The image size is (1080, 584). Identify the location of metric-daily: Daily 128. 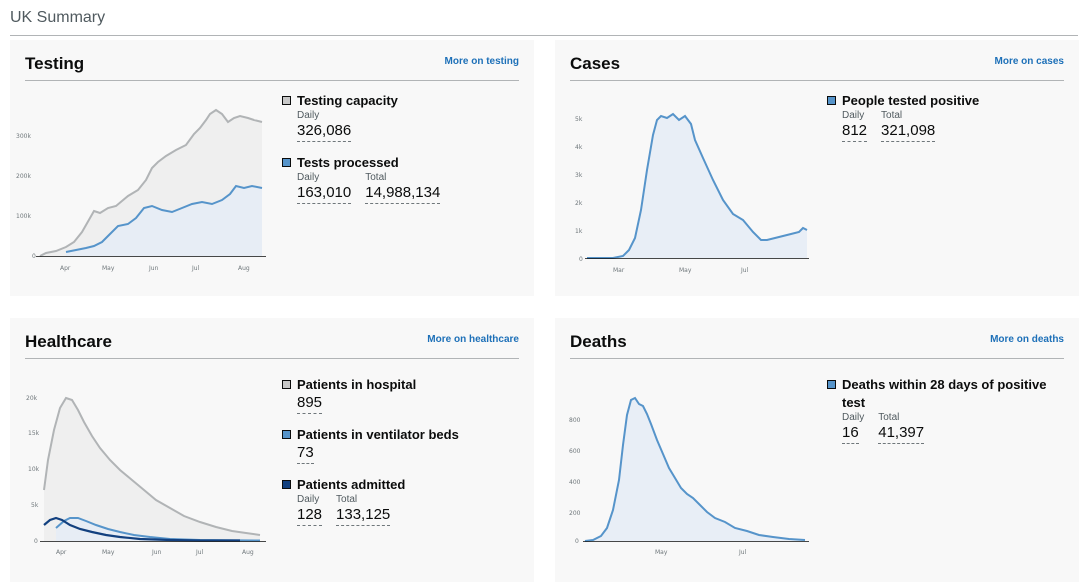
(310, 510).